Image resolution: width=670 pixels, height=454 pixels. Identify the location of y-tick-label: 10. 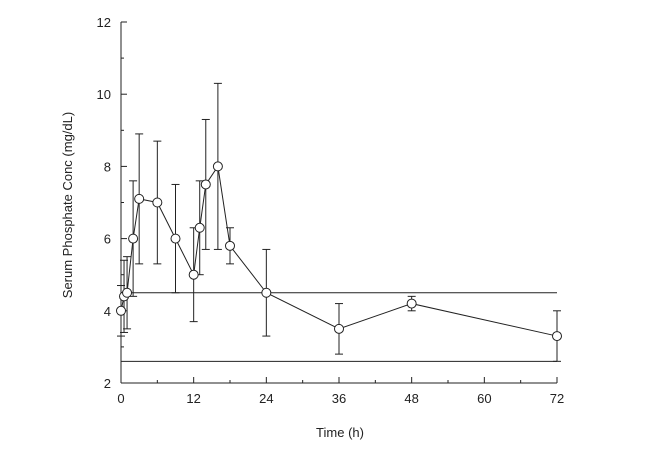
(104, 94).